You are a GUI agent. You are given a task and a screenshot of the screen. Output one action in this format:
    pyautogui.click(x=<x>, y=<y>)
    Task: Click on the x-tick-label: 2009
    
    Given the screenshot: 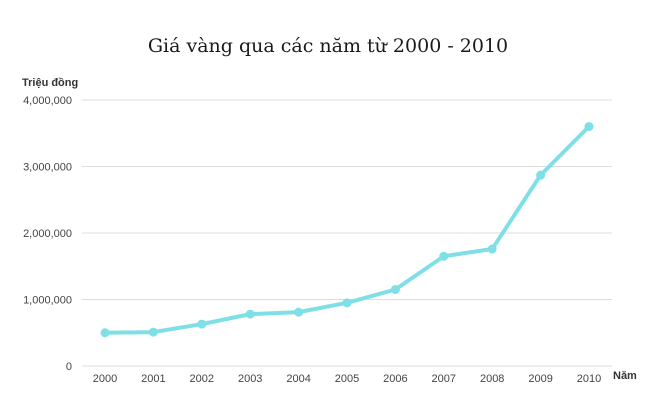 What is the action you would take?
    pyautogui.click(x=540, y=379)
    